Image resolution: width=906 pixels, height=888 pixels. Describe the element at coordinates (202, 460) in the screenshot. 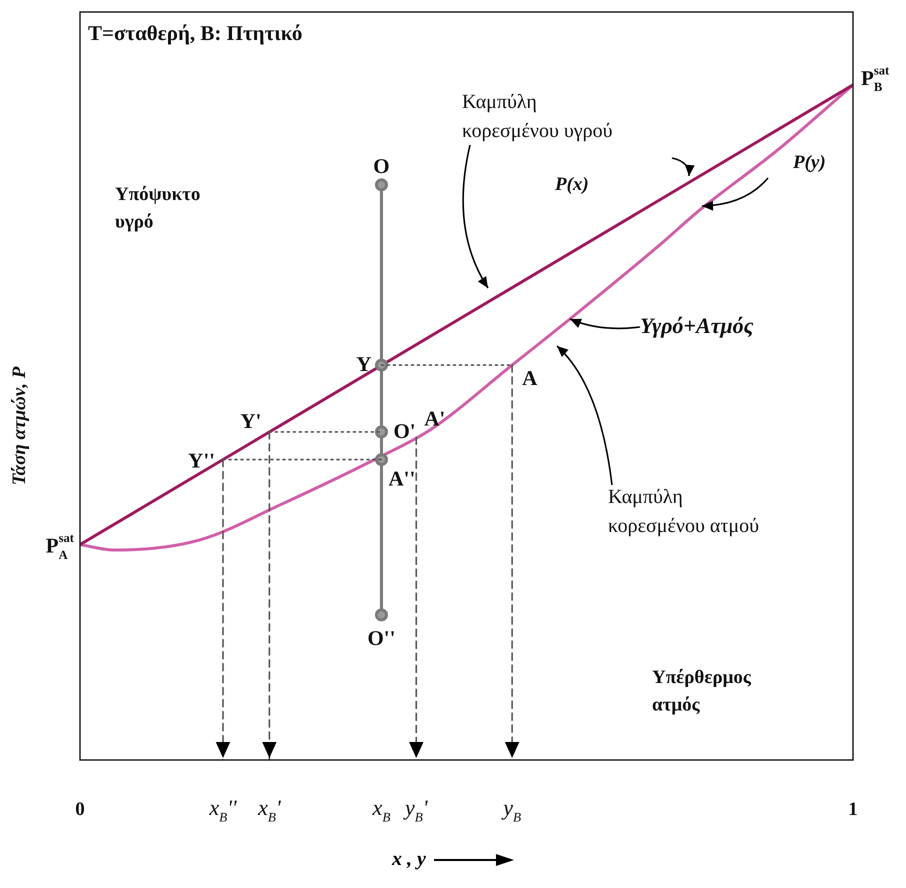

I see `annotation: Y''` at that location.